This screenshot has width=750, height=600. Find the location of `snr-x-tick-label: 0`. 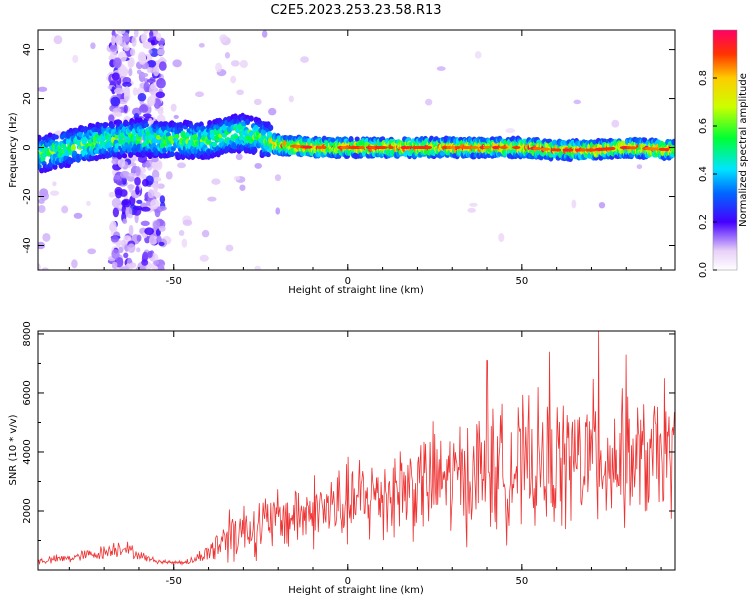

snr-x-tick-label: 0 is located at coordinates (348, 581).